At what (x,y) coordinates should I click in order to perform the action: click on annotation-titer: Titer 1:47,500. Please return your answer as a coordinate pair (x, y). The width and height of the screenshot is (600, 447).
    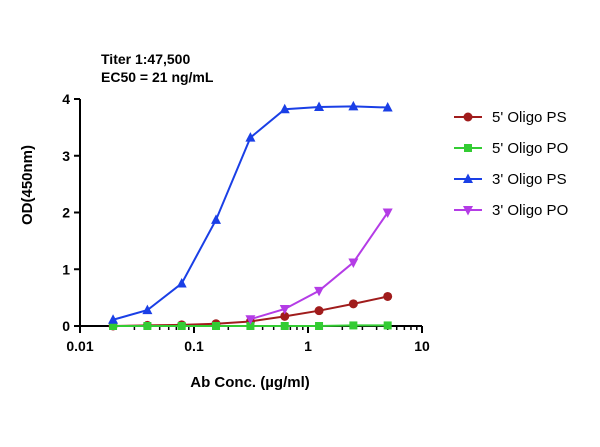
    Looking at the image, I should click on (145, 59).